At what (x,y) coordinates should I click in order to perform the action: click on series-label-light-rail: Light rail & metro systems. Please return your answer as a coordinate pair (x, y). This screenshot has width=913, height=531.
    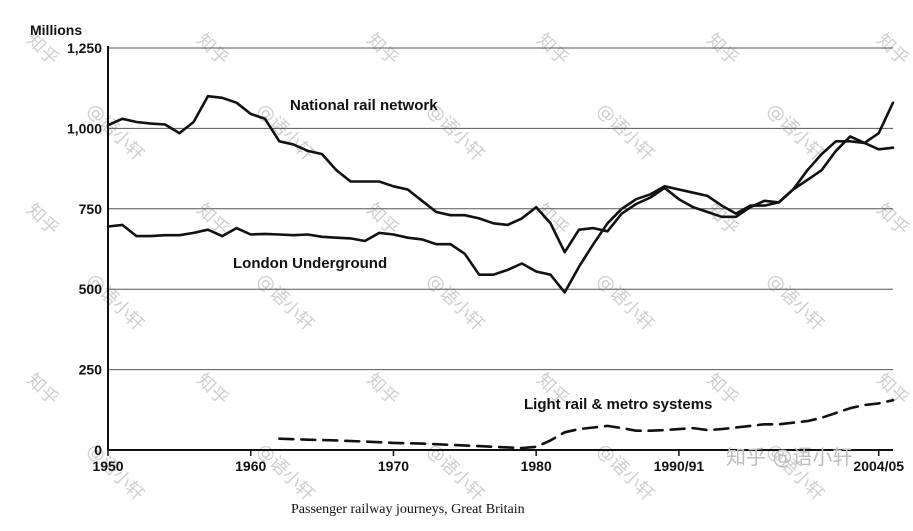
    Looking at the image, I should click on (618, 404).